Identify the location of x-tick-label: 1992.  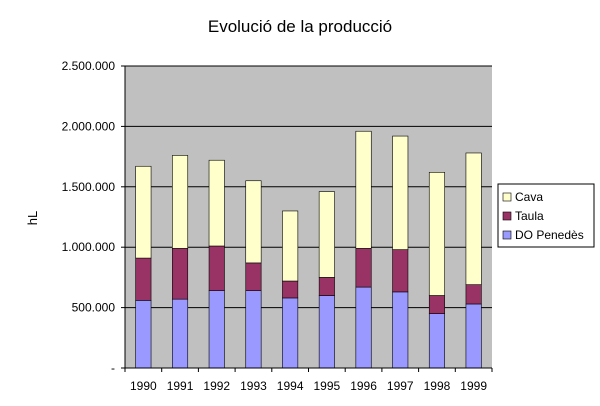
(216, 386).